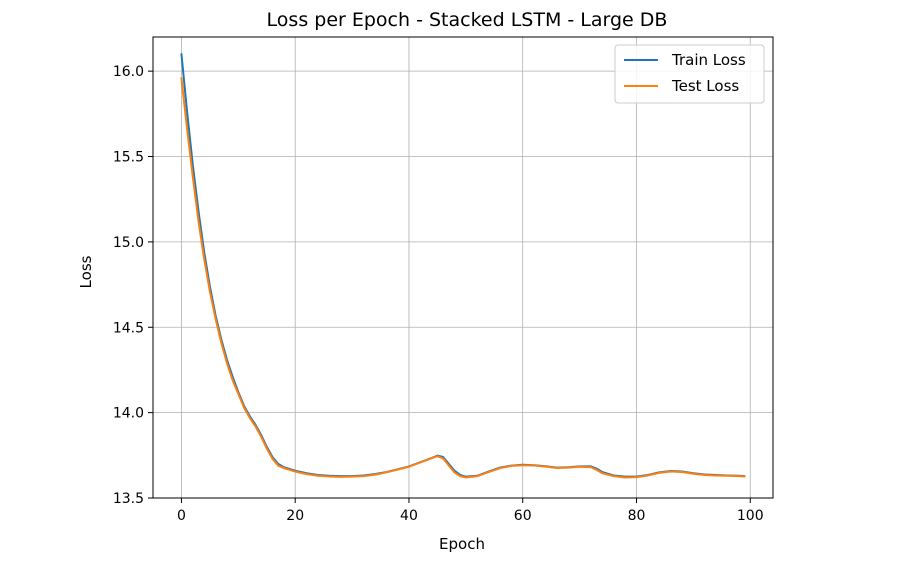 The height and width of the screenshot is (562, 898). I want to click on legend: Train Loss Test Loss, so click(689, 74).